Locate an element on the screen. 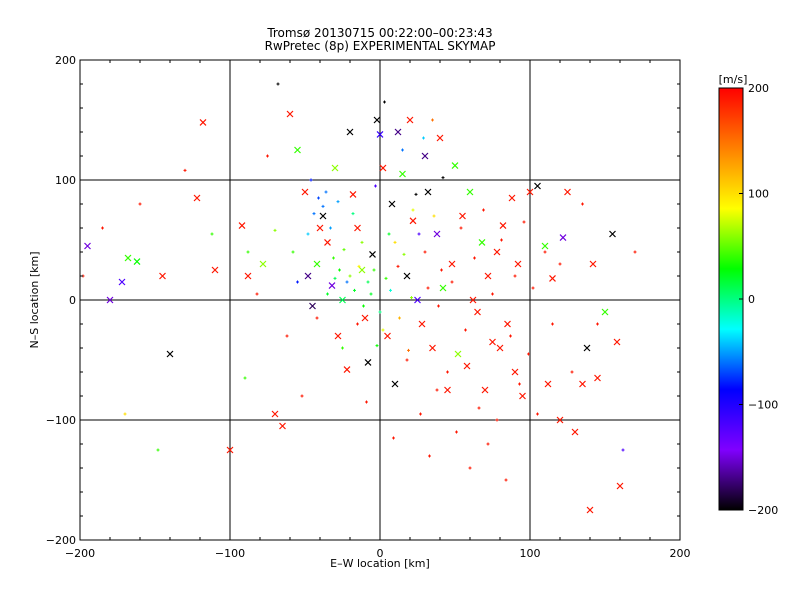 Image resolution: width=800 pixels, height=600 pixels. x-tick-label: 200 is located at coordinates (680, 553).